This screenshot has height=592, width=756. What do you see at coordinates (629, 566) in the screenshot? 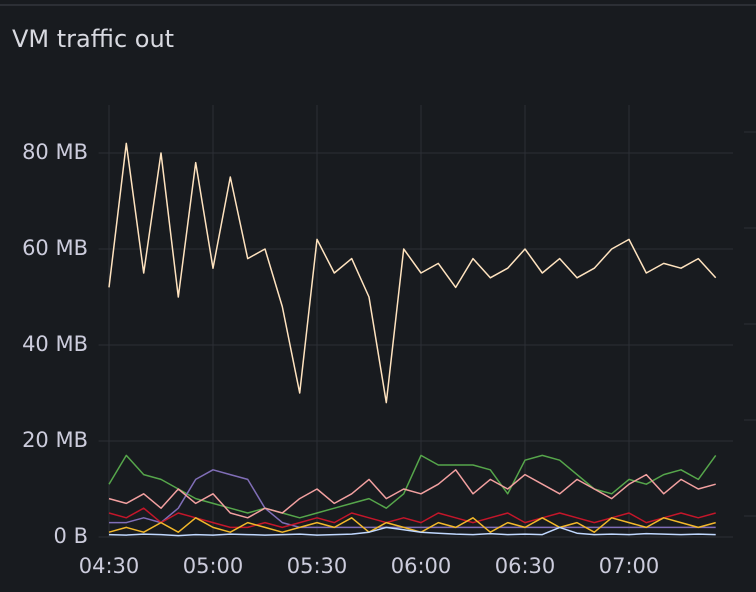
I see `x-tick-label: 07:00` at bounding box center [629, 566].